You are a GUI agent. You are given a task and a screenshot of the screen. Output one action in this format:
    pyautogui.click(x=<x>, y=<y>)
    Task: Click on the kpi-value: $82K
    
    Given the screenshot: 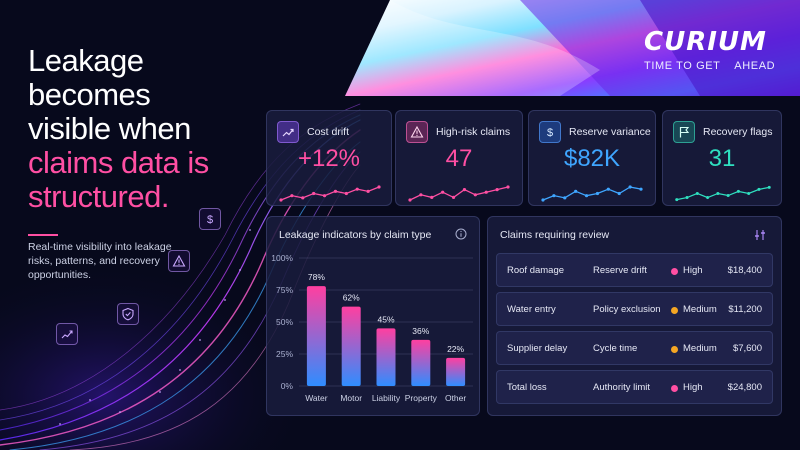 What is the action you would take?
    pyautogui.click(x=592, y=158)
    